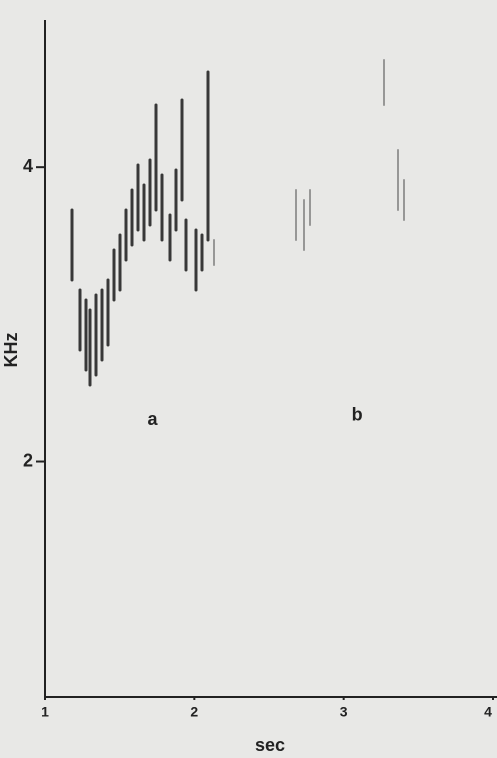  What do you see at coordinates (153, 419) in the screenshot?
I see `annotation: a` at bounding box center [153, 419].